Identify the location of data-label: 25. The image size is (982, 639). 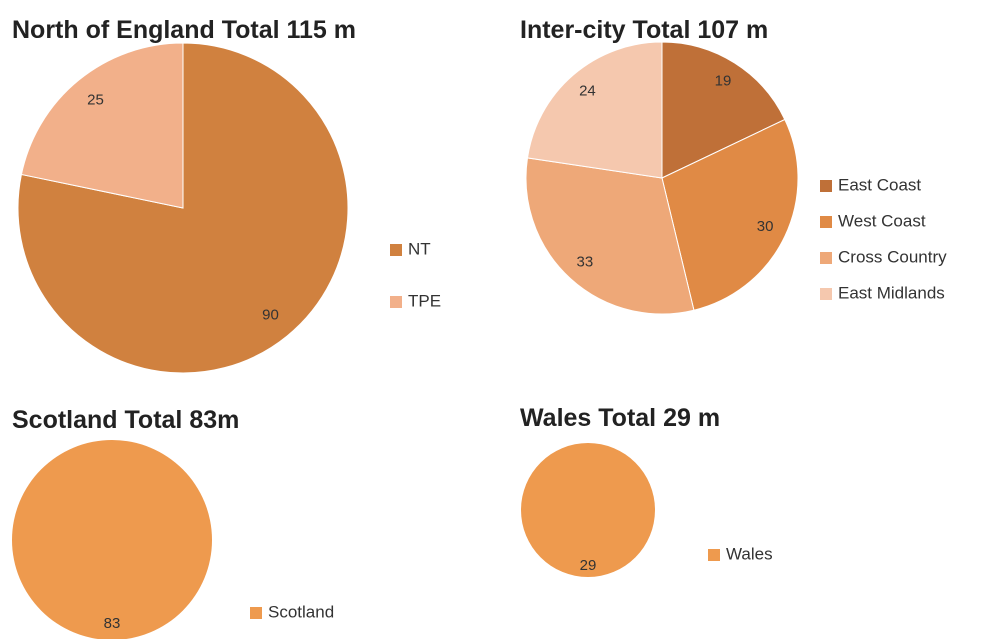
(95, 99).